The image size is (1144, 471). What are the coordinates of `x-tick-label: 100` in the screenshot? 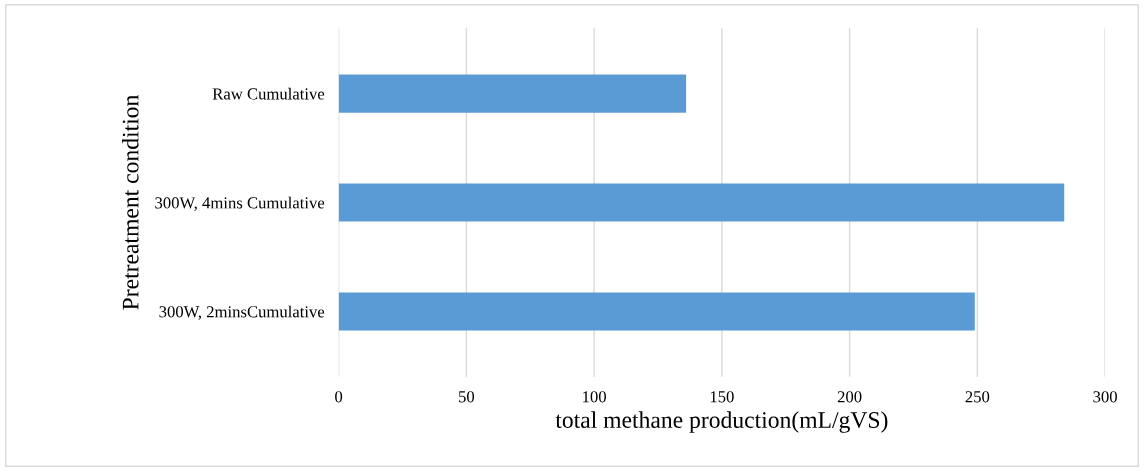 It's located at (594, 397).